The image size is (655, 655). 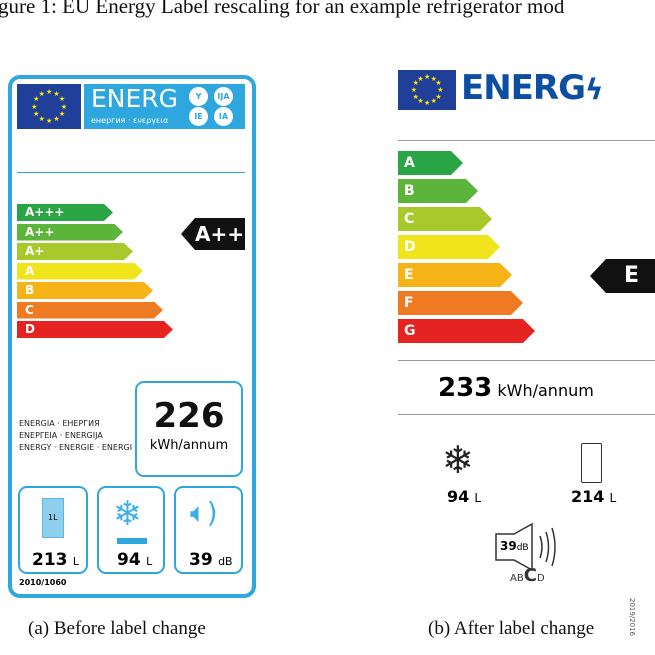 What do you see at coordinates (465, 388) in the screenshot?
I see `consumption-value: 233` at bounding box center [465, 388].